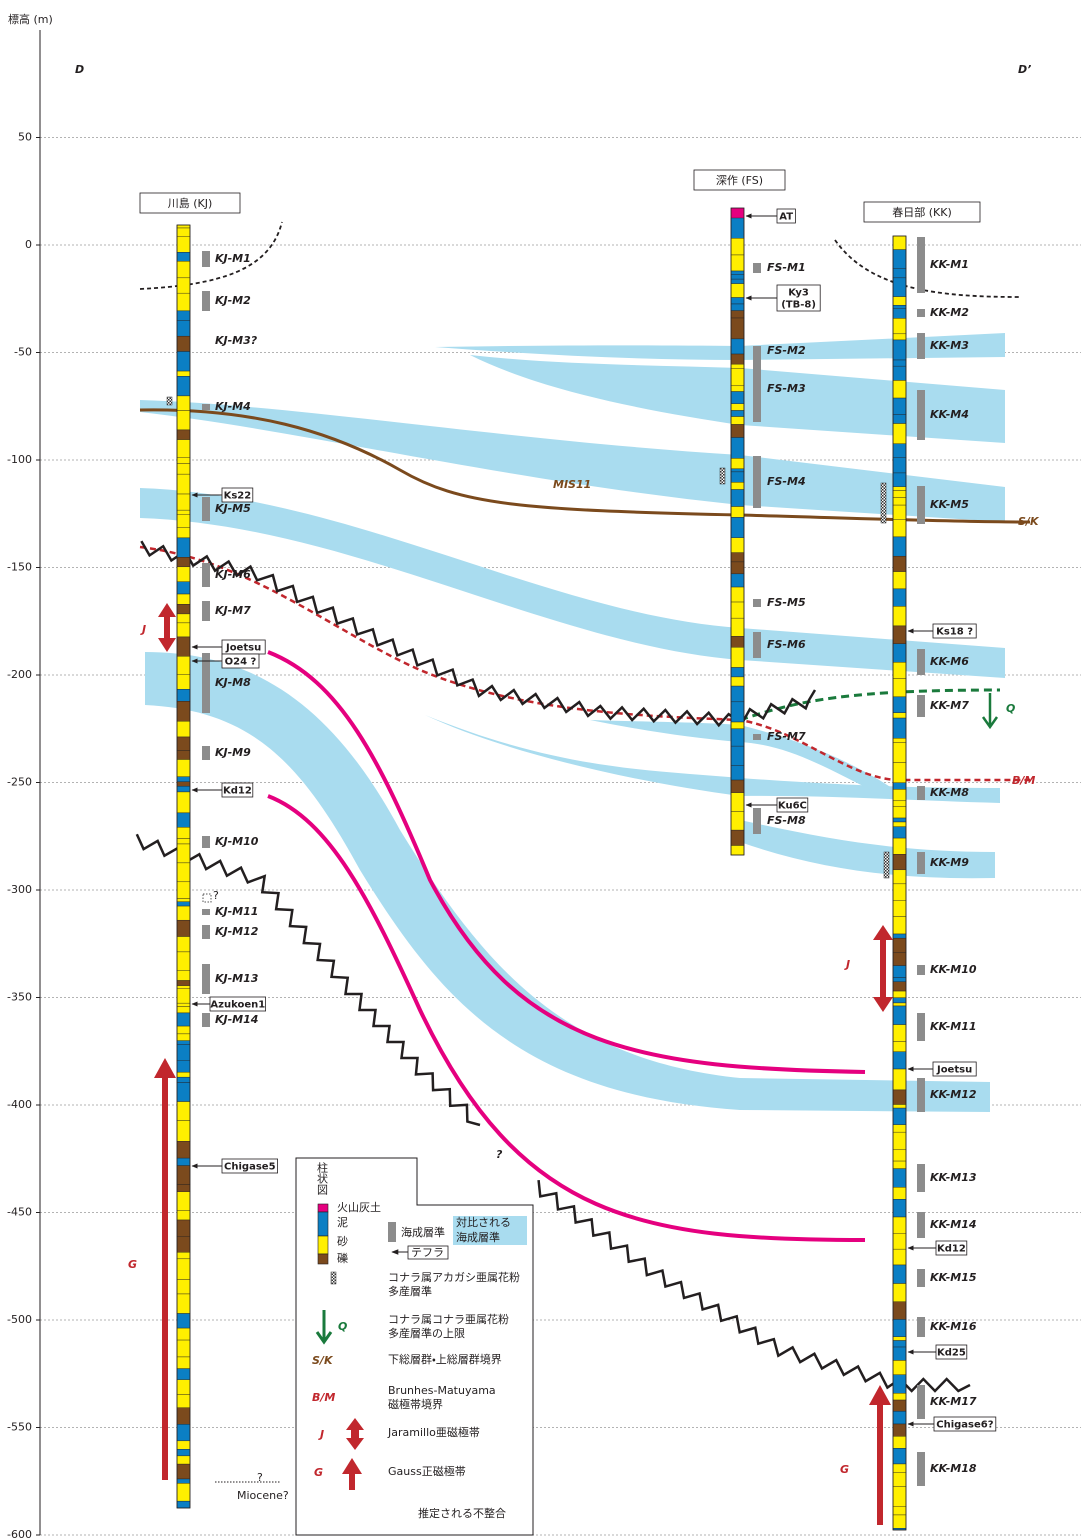 The height and width of the screenshot is (1540, 1081). I want to click on band-swatch, so click(490, 1230).